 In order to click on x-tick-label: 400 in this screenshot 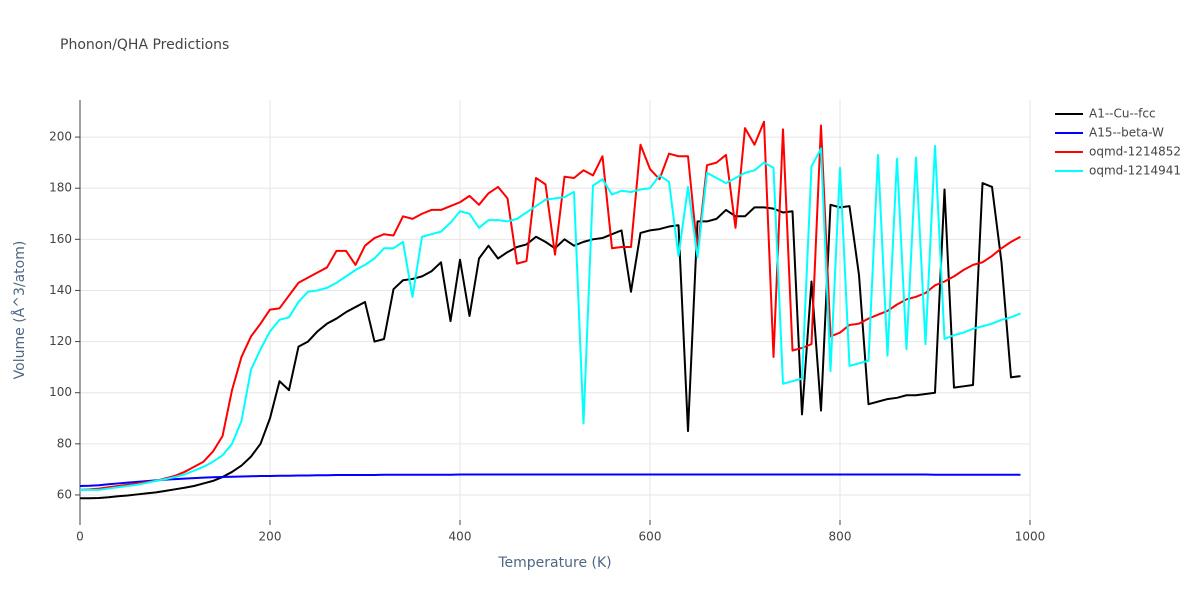, I will do `click(460, 537)`.